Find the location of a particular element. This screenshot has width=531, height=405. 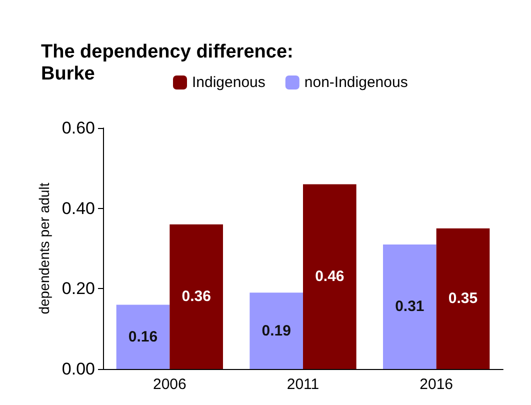

data-label: 0.19 is located at coordinates (276, 331).